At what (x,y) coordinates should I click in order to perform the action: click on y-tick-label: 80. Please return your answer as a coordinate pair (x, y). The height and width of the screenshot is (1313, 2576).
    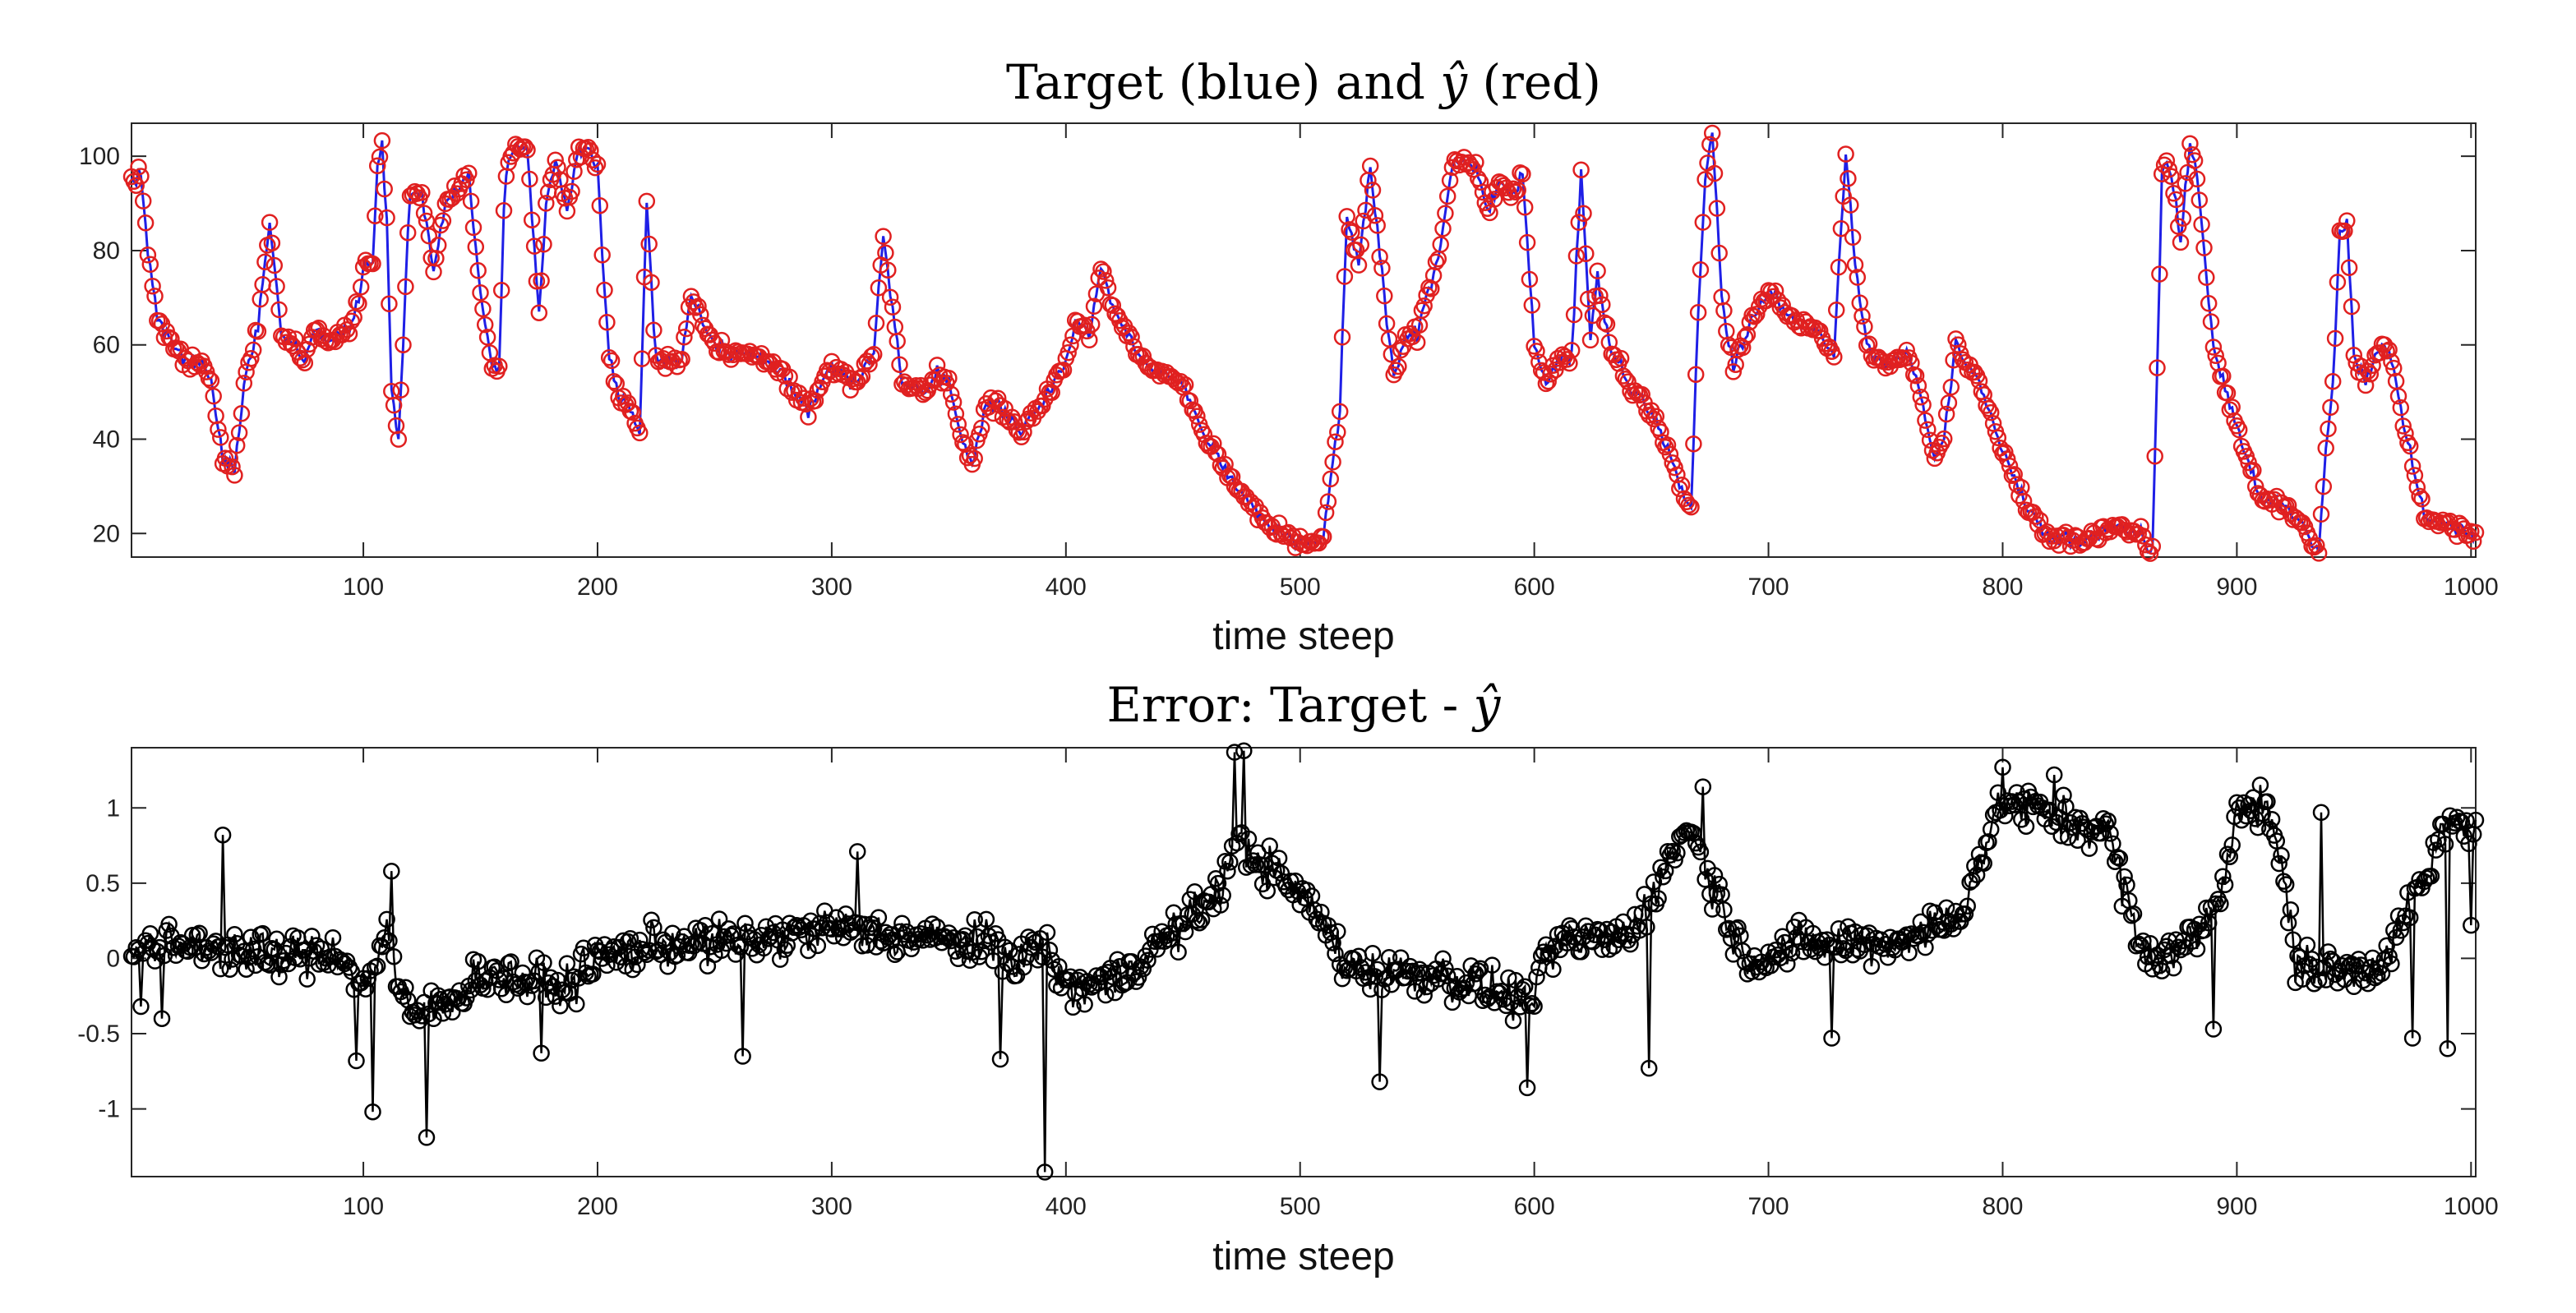
    Looking at the image, I should click on (107, 251).